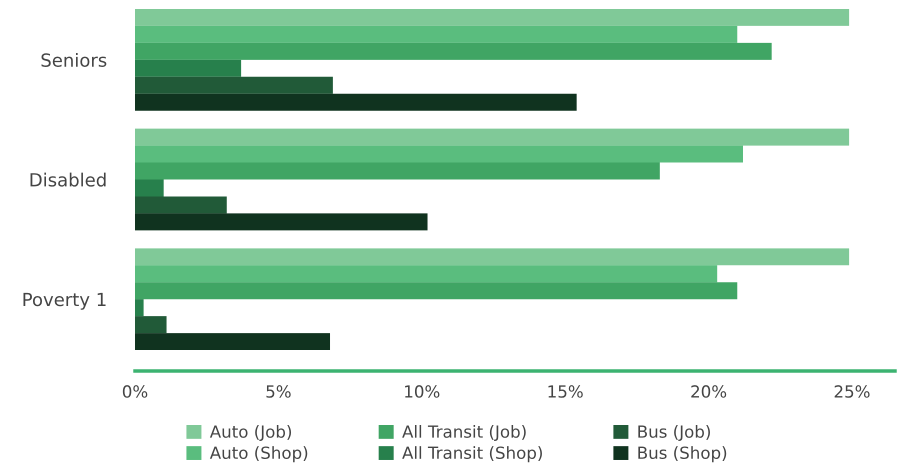  What do you see at coordinates (74, 59) in the screenshot?
I see `y-tick-label: Seniors` at bounding box center [74, 59].